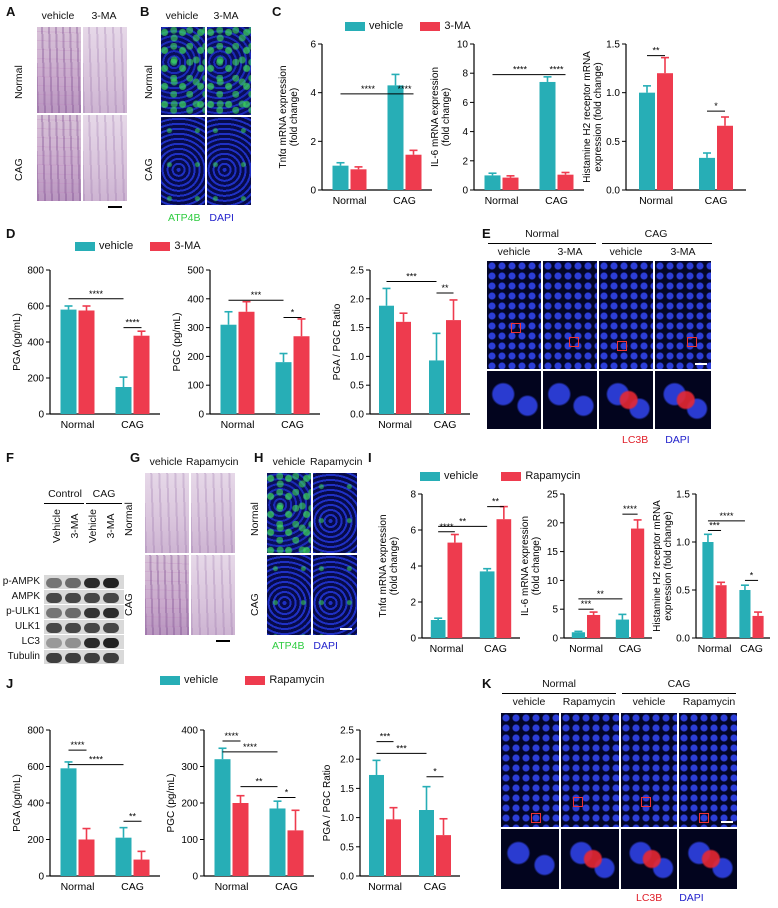 Image resolution: width=778 pixels, height=908 pixels. I want to click on legend-label: vehicle, so click(201, 680).